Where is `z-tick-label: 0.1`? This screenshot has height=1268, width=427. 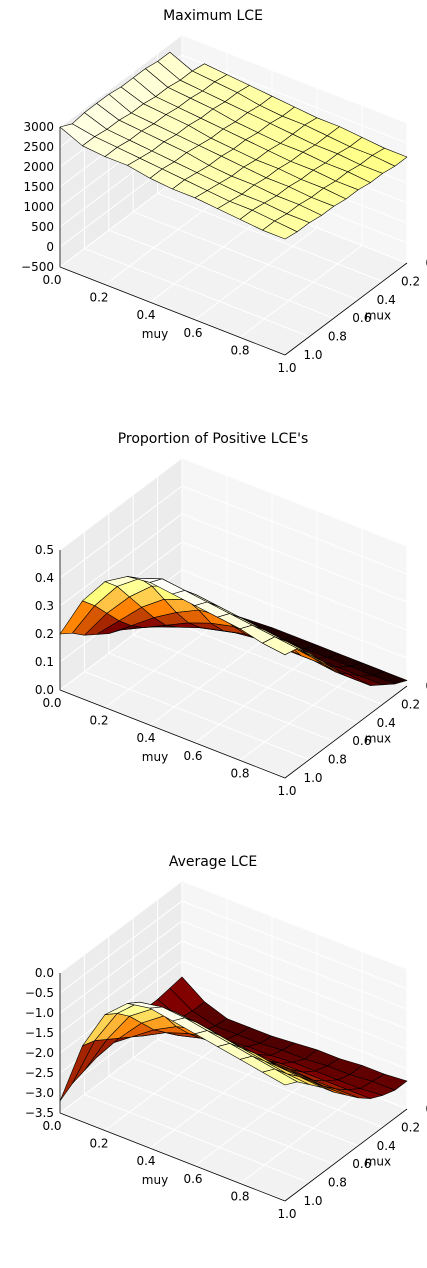
z-tick-label: 0.1 is located at coordinates (44, 662).